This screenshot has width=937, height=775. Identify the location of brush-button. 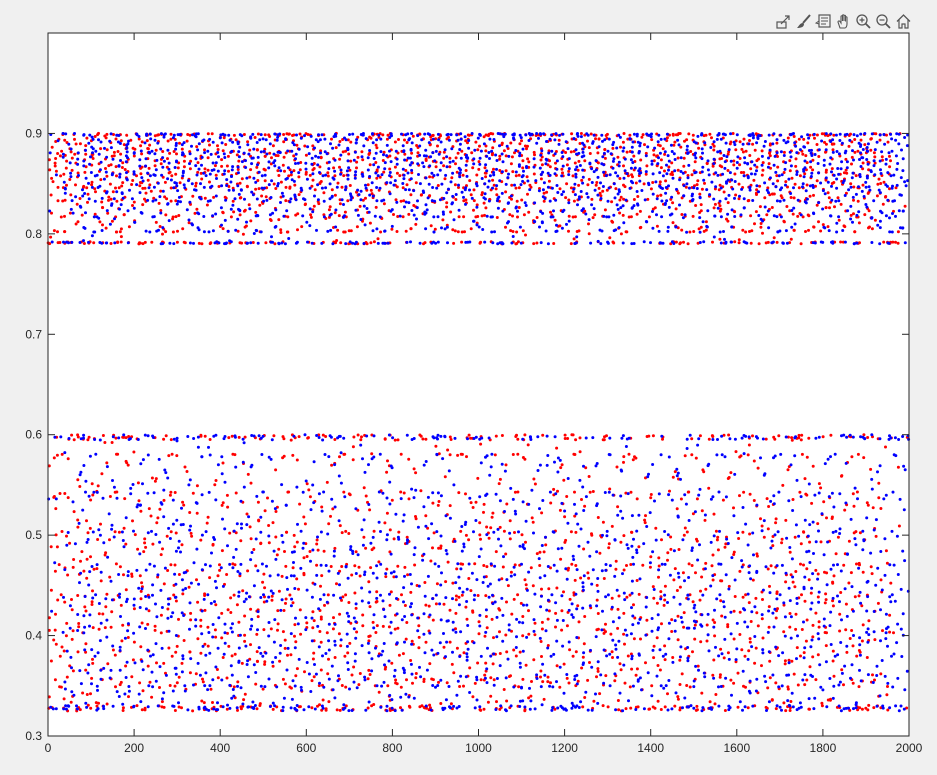
(803, 21).